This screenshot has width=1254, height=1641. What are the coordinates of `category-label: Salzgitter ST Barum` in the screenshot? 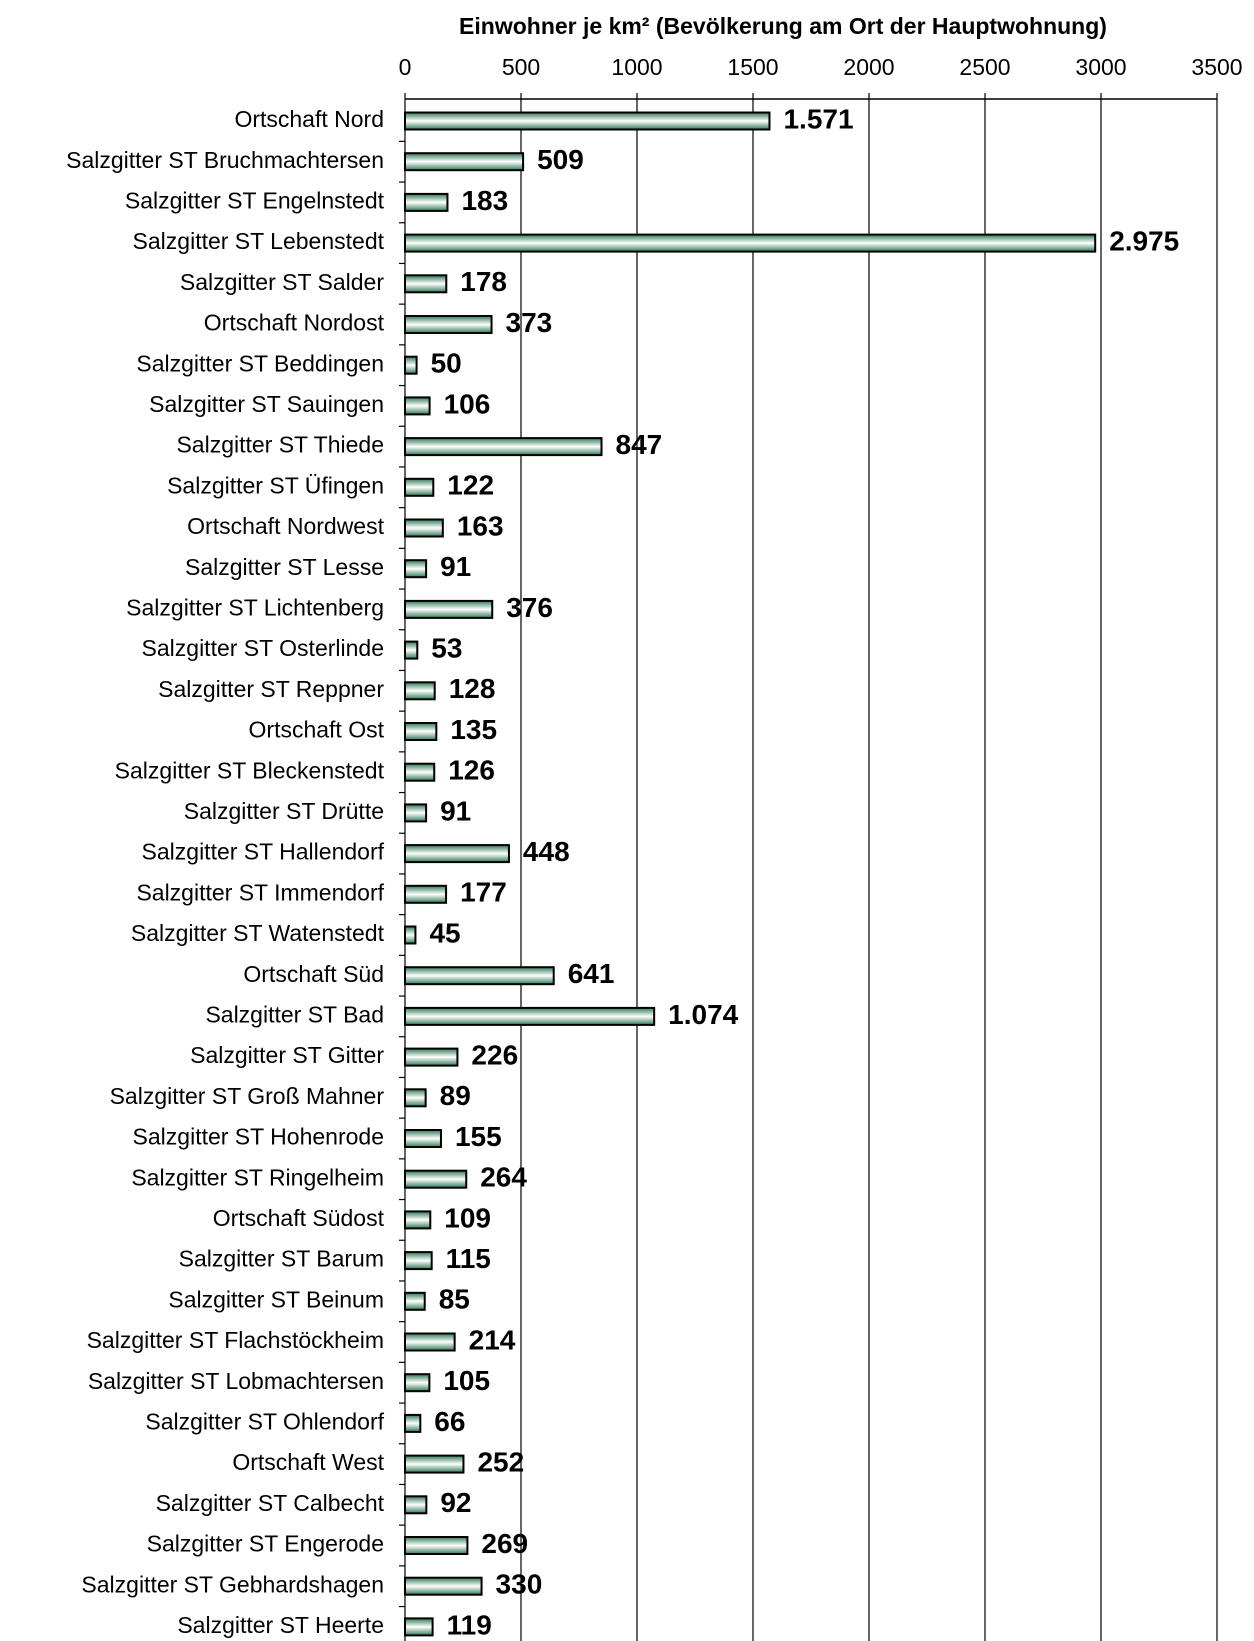 It's located at (281, 1259).